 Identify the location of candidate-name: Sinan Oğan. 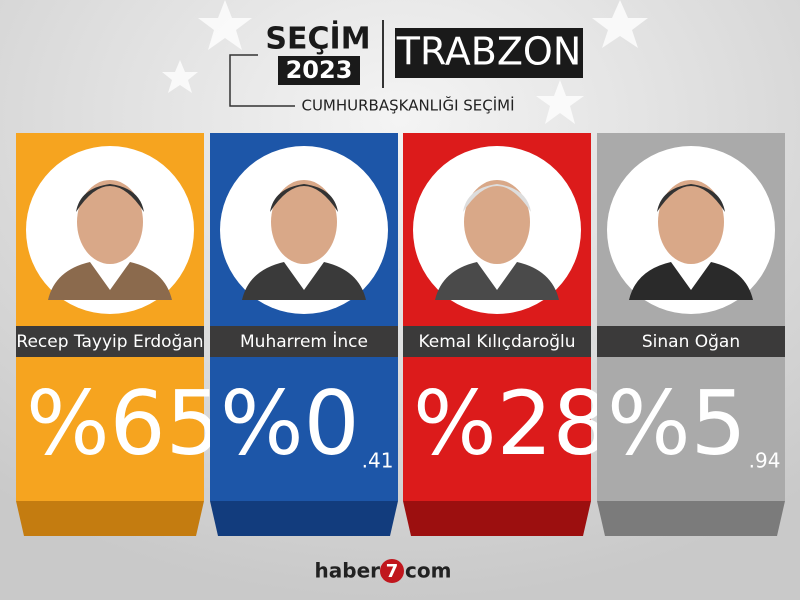
(691, 342).